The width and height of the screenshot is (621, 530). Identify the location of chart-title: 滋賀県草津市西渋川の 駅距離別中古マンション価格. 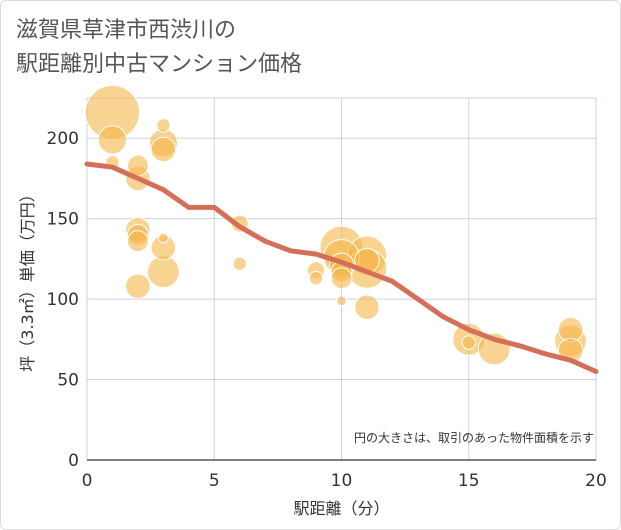
(159, 48).